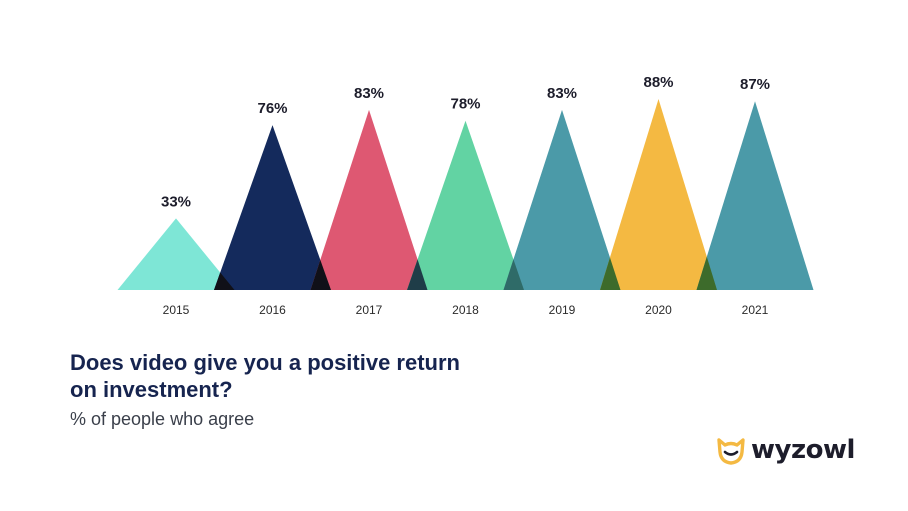 Image resolution: width=908 pixels, height=511 pixels. I want to click on triangle-2019, so click(562, 199).